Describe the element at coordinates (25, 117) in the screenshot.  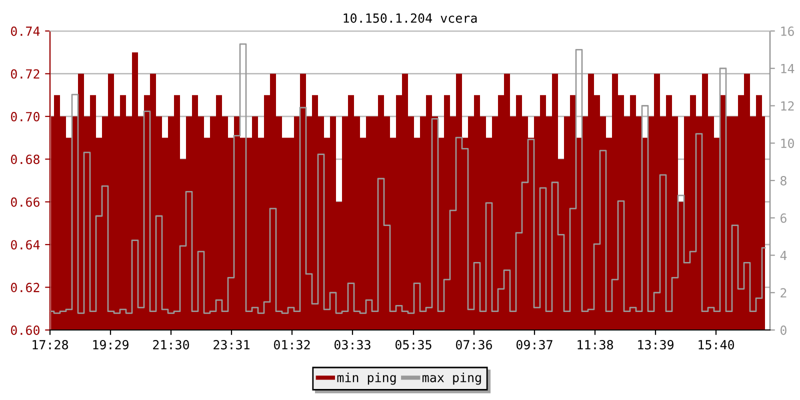
I see `y-tick-label: 0.70` at that location.